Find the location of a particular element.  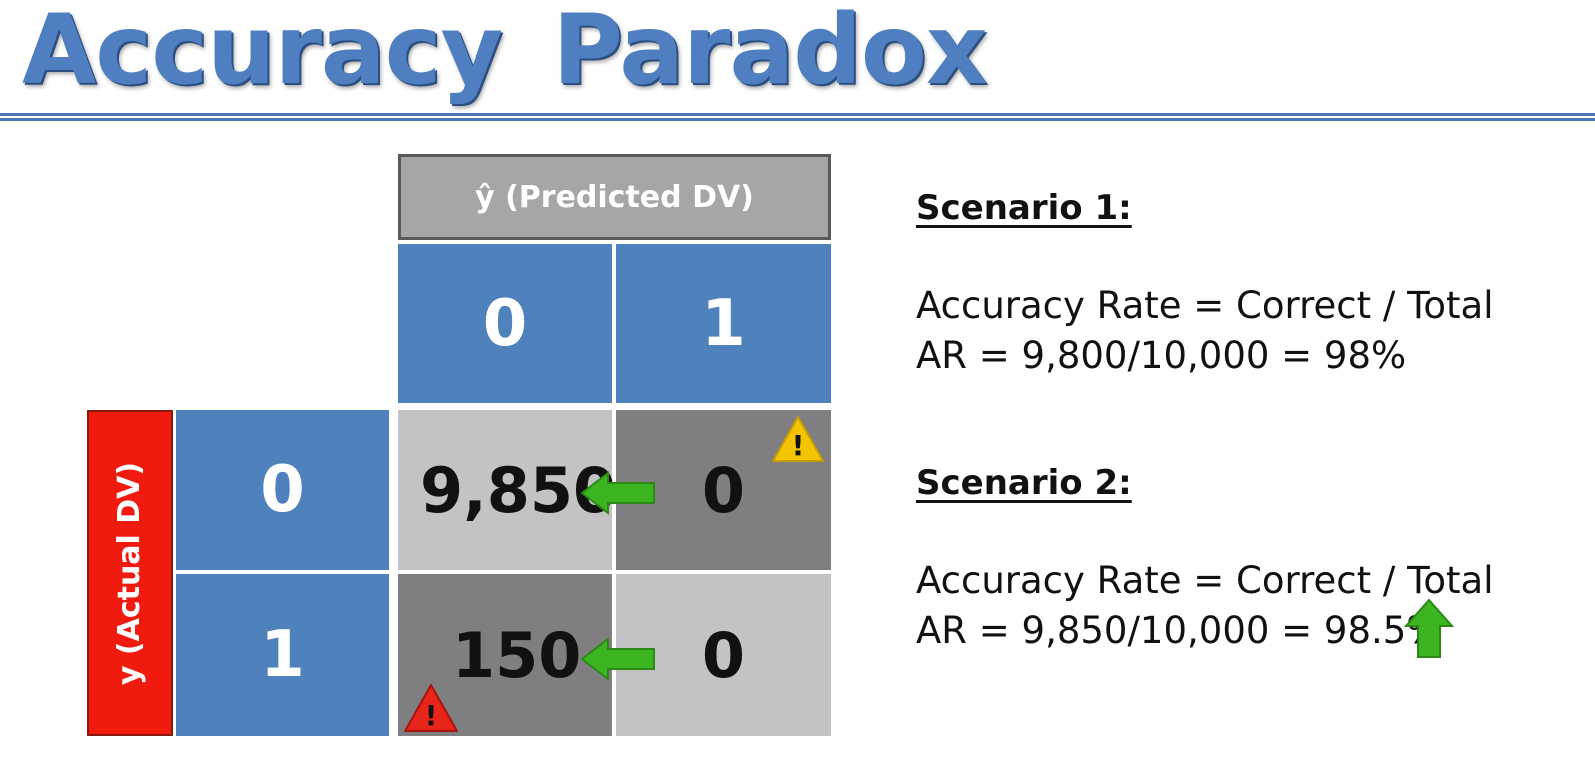

title-rule-bottom is located at coordinates (797, 119).